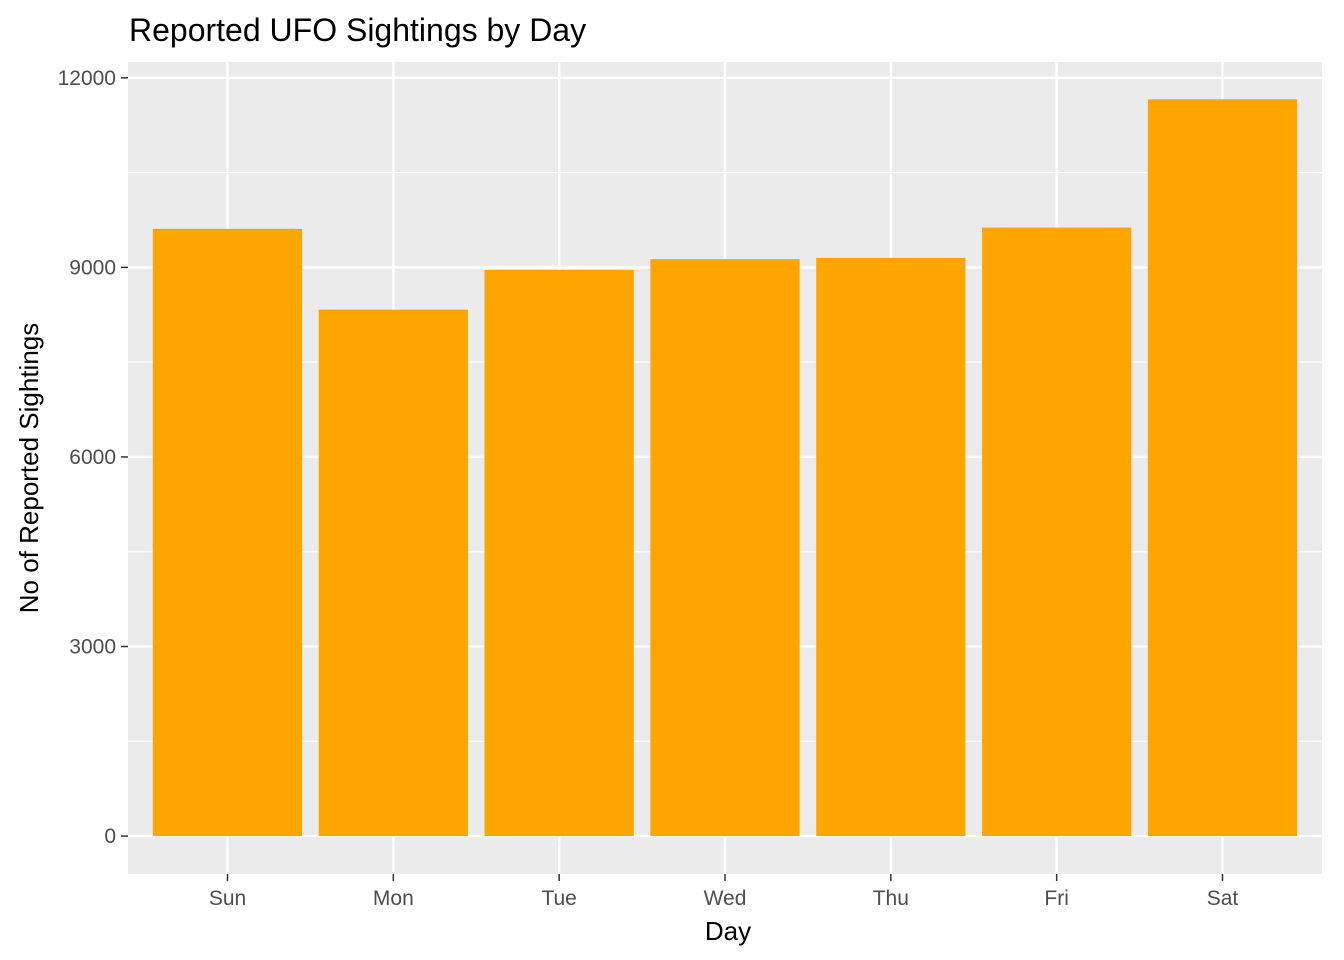 The width and height of the screenshot is (1344, 960). I want to click on y-tick-label: 0, so click(110, 836).